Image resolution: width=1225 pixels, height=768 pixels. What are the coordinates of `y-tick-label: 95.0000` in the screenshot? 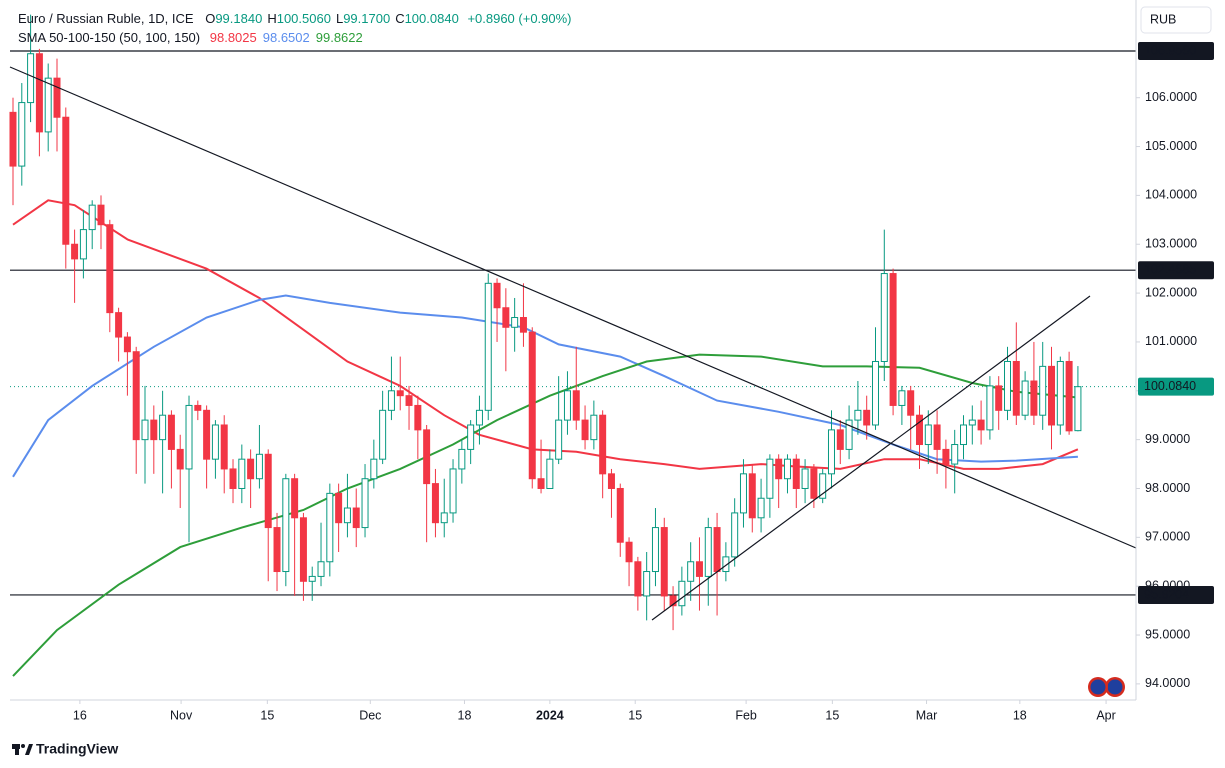 It's located at (1167, 634).